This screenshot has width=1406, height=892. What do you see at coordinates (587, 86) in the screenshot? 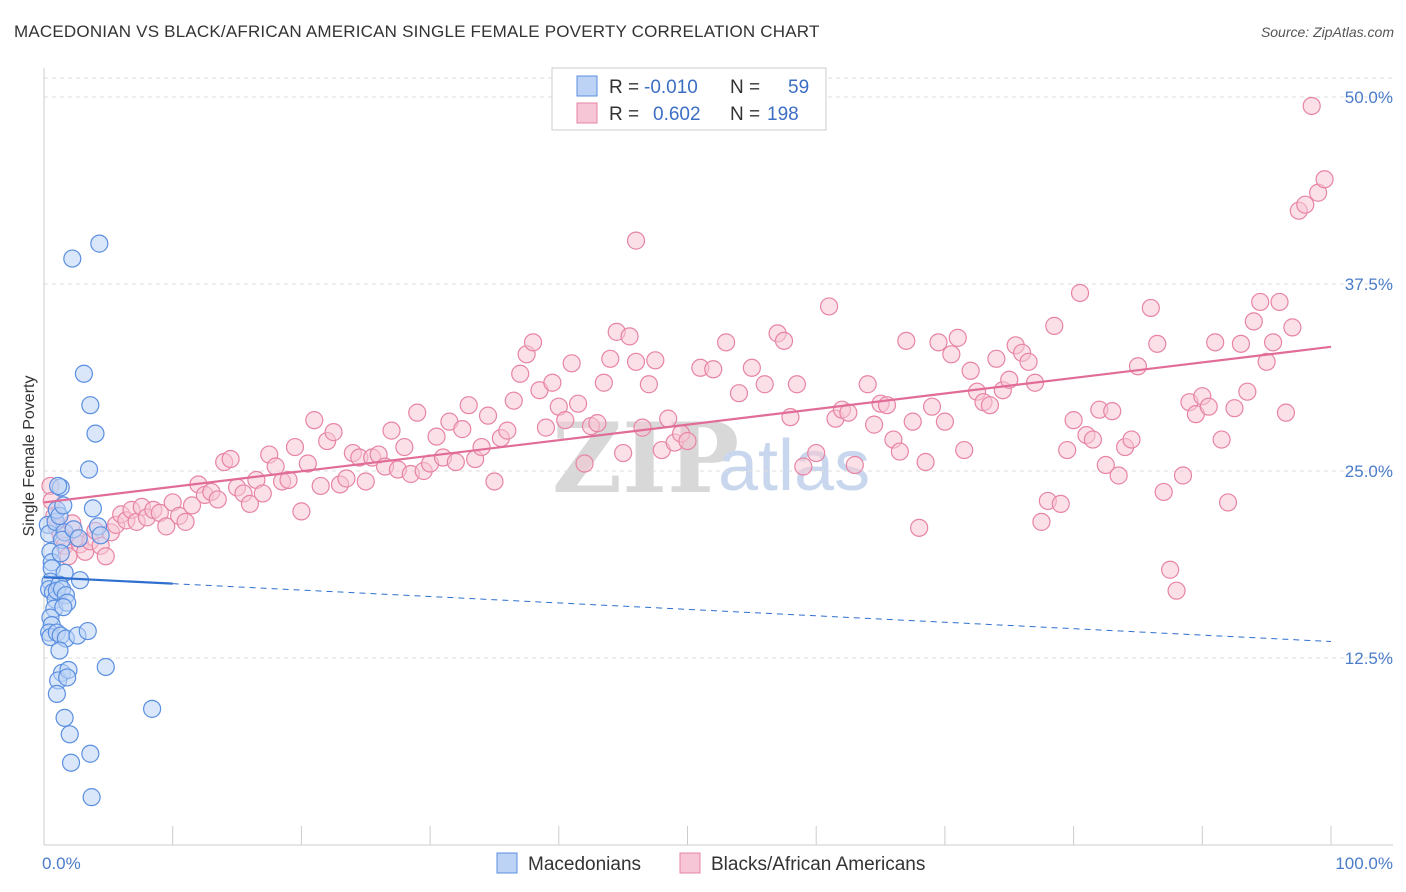
I see `legend-swatch-macedonian` at bounding box center [587, 86].